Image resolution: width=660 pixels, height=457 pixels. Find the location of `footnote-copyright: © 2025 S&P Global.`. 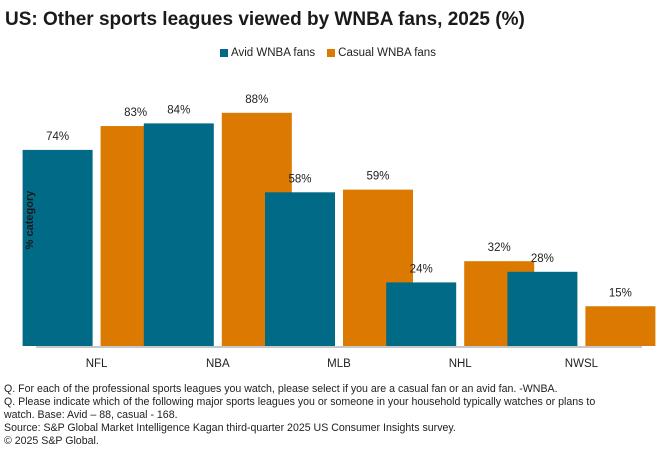

footnote-copyright: © 2025 S&P Global. is located at coordinates (51, 441).